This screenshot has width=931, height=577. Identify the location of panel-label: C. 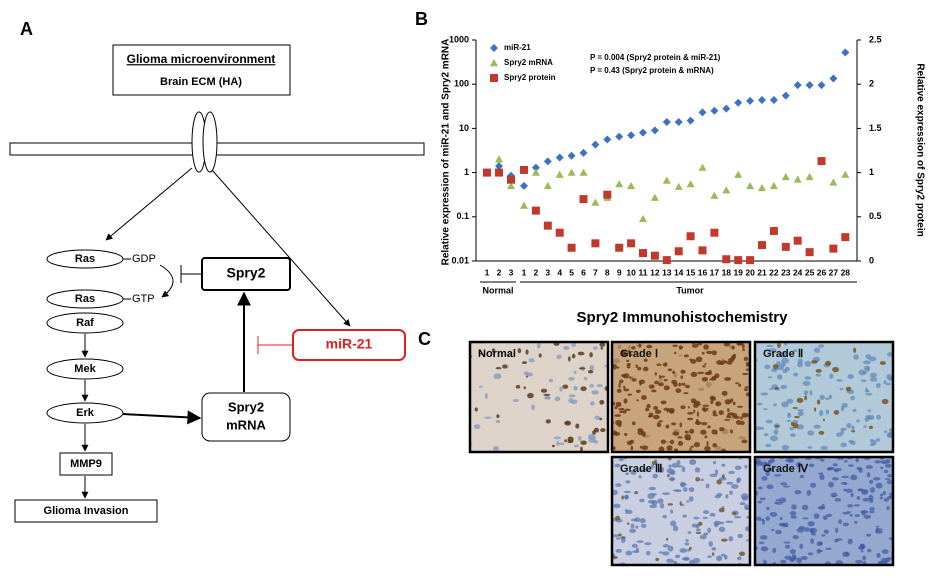
(424, 339).